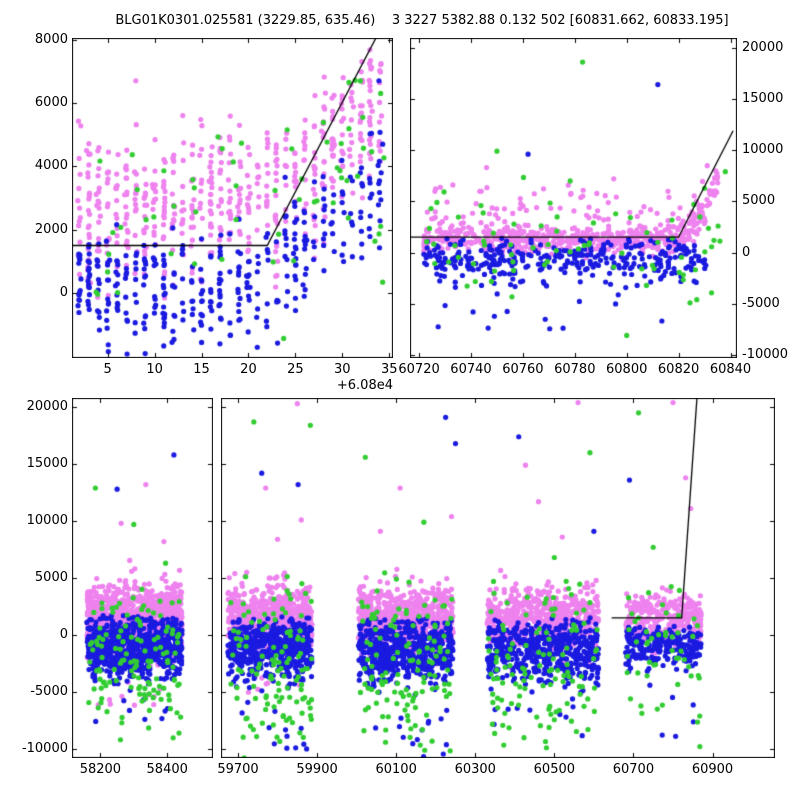 The width and height of the screenshot is (800, 800). Describe the element at coordinates (51, 102) in the screenshot. I see `y-tick-label: 6000` at that location.